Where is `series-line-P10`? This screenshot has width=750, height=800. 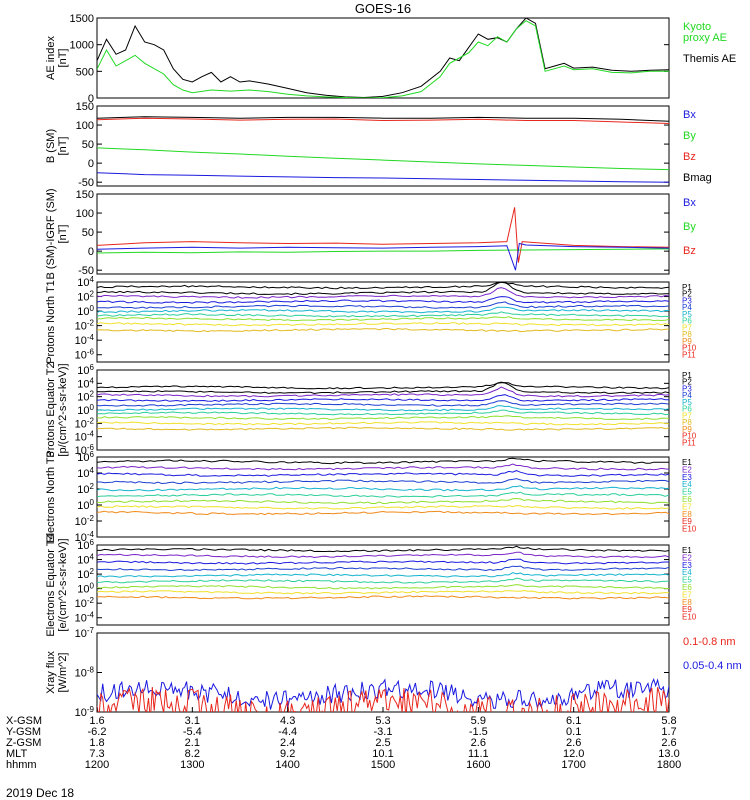 series-line-P10 is located at coordinates (383, 330).